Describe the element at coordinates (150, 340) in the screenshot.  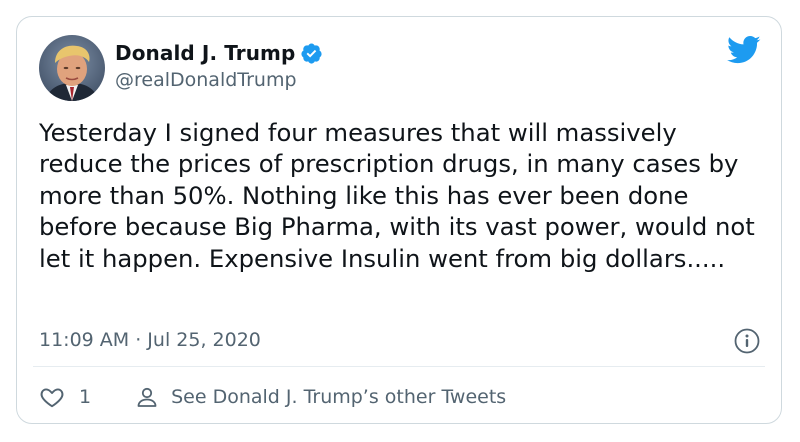
I see `tweet-timestamp: 11:09 AM · Jul 25, 2020` at that location.